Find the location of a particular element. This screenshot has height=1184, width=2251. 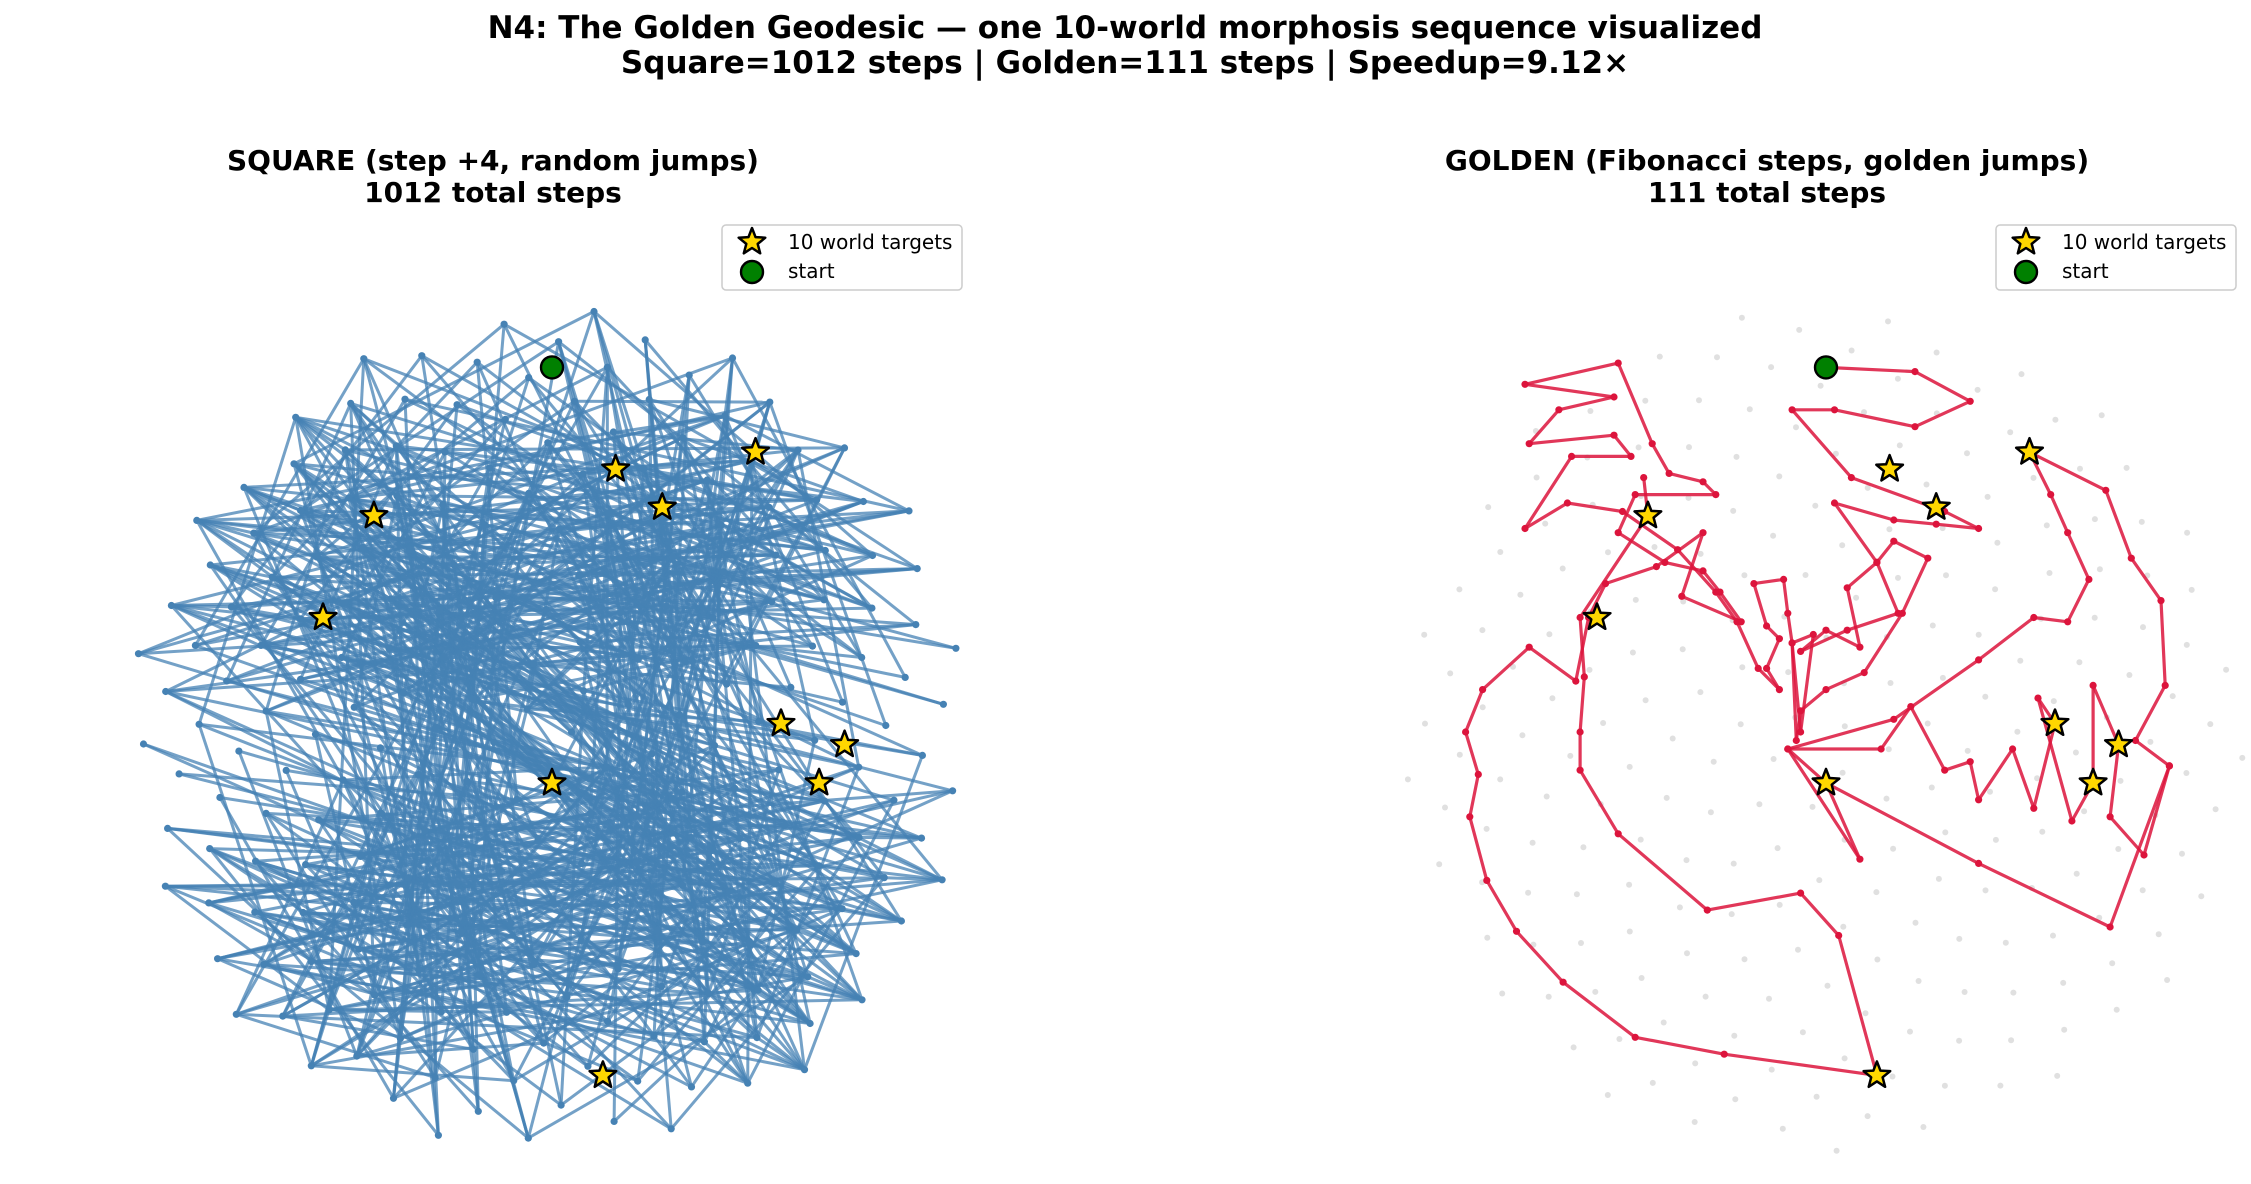

golden-legend-star is located at coordinates (2026, 240).